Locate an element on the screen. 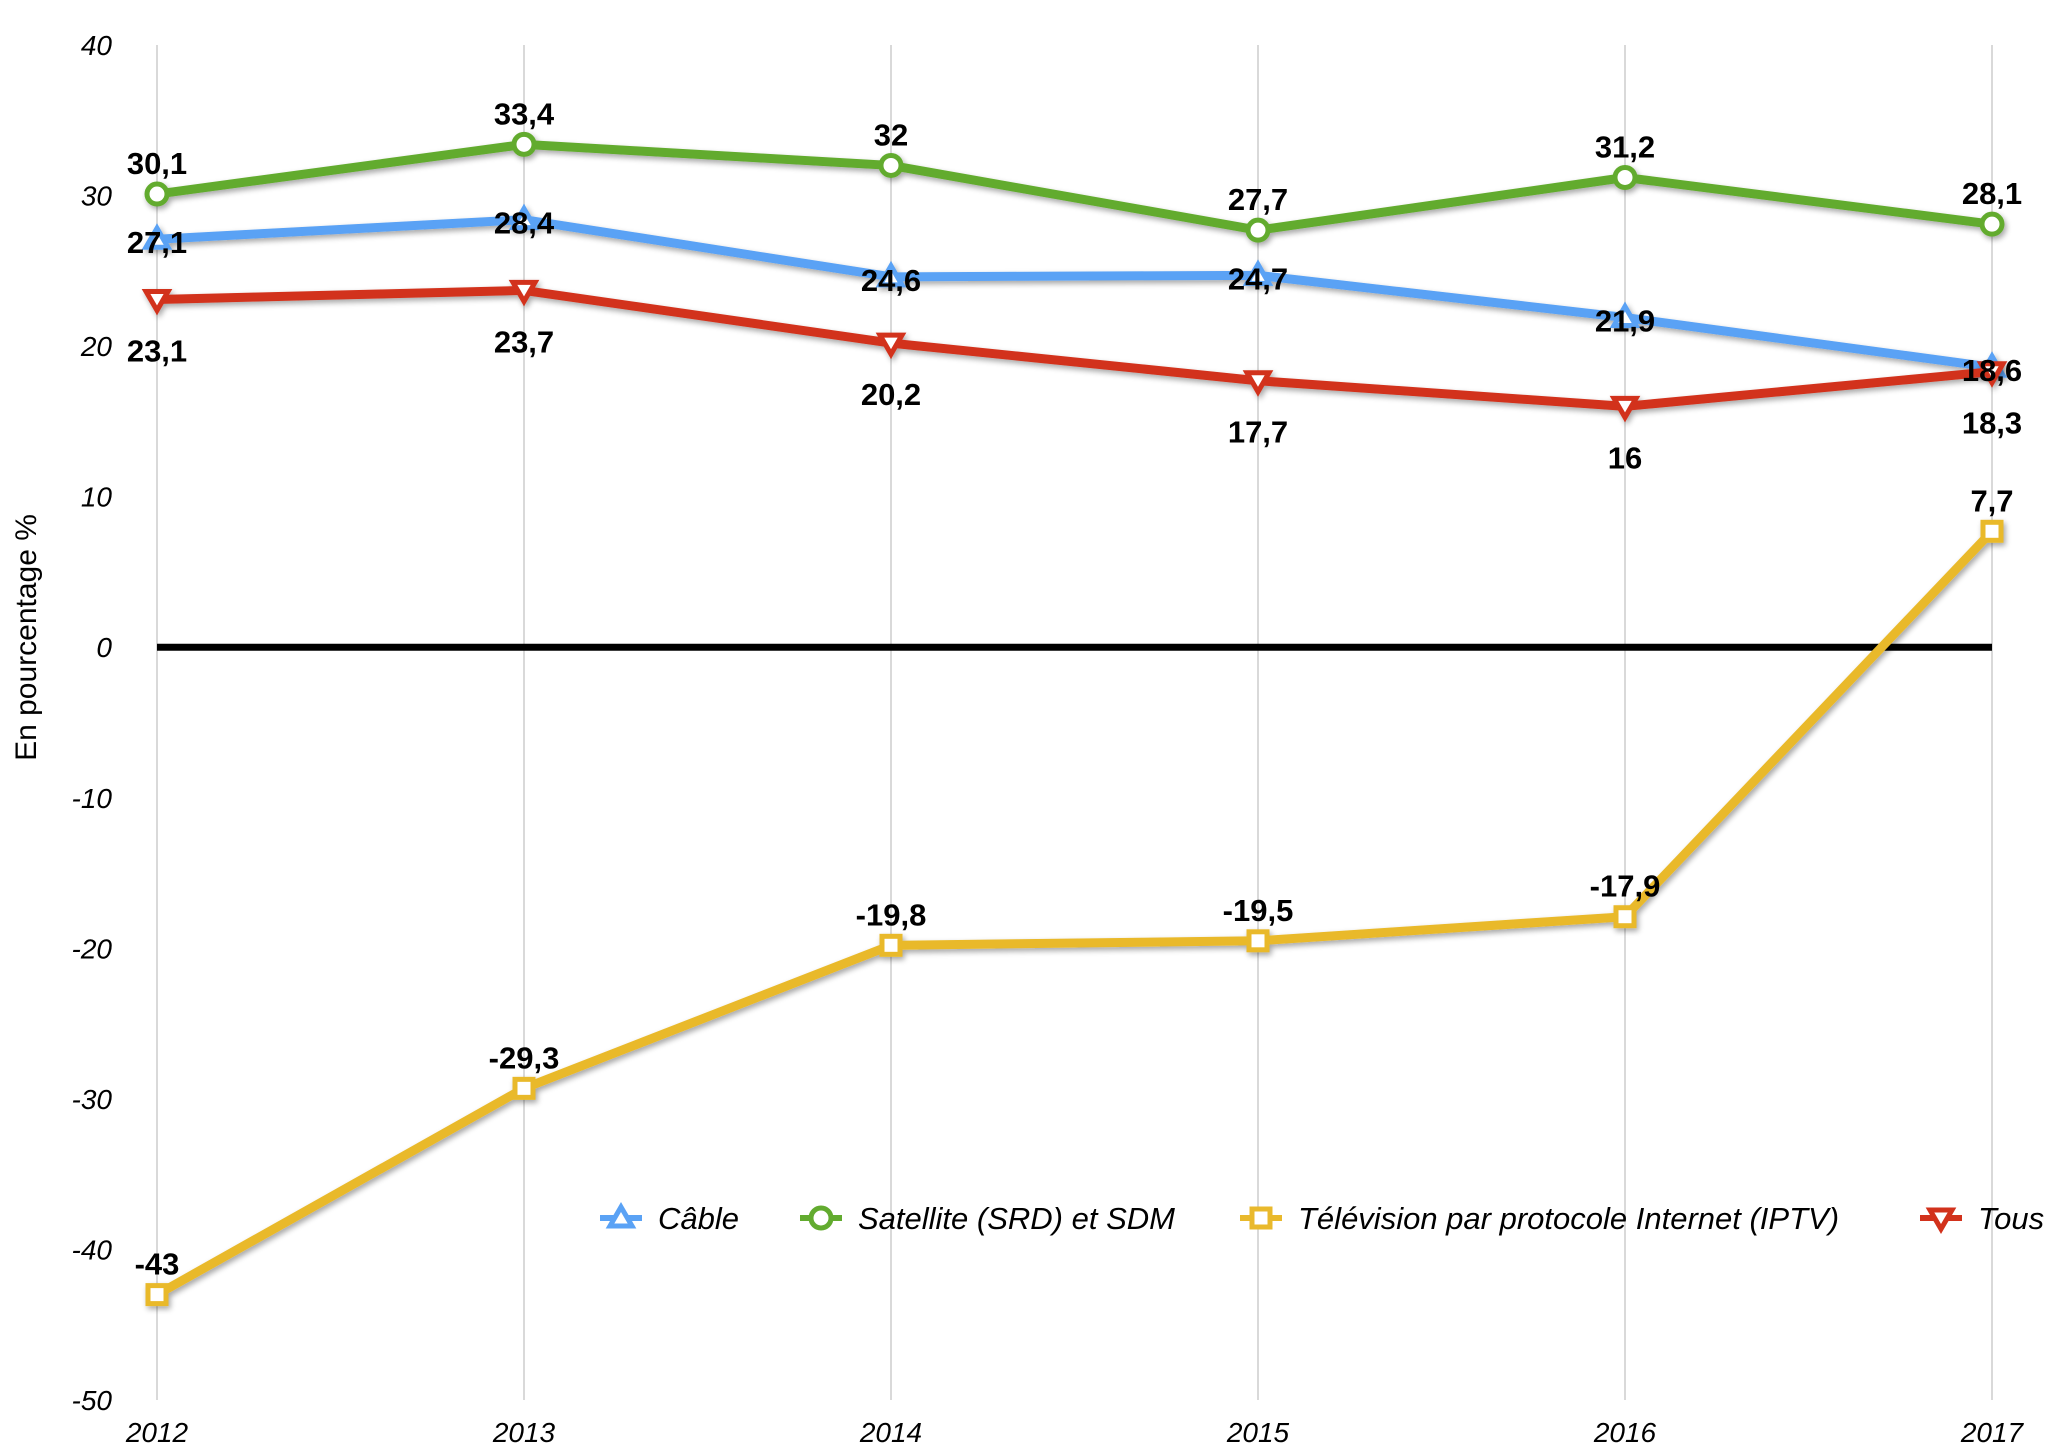 This screenshot has width=2066, height=1444. data-label: 23,1 is located at coordinates (157, 350).